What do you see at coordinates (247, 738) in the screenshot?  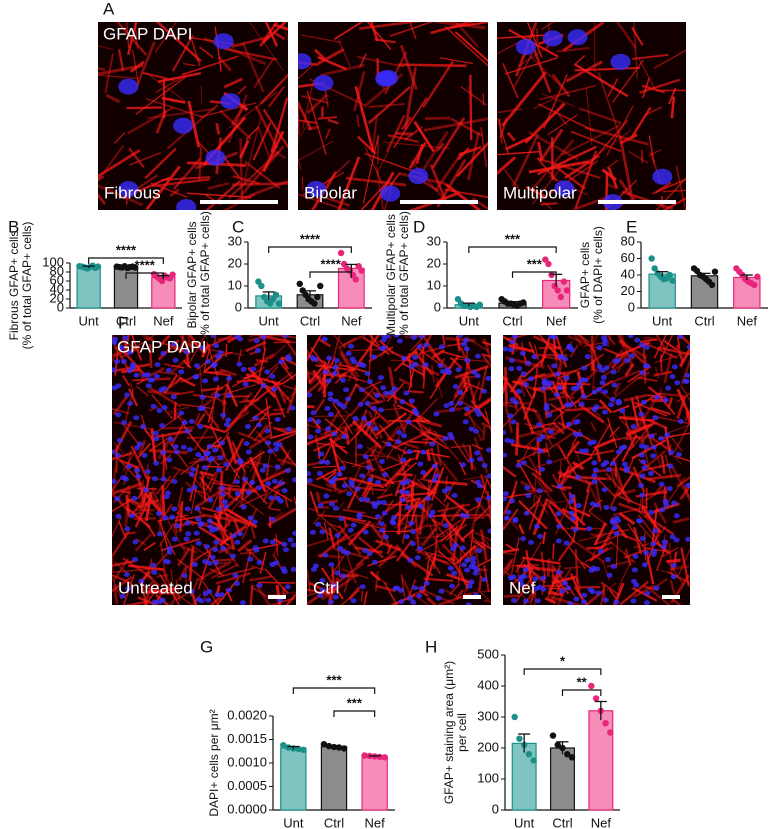 I see `y-tick-label: 0.0015` at bounding box center [247, 738].